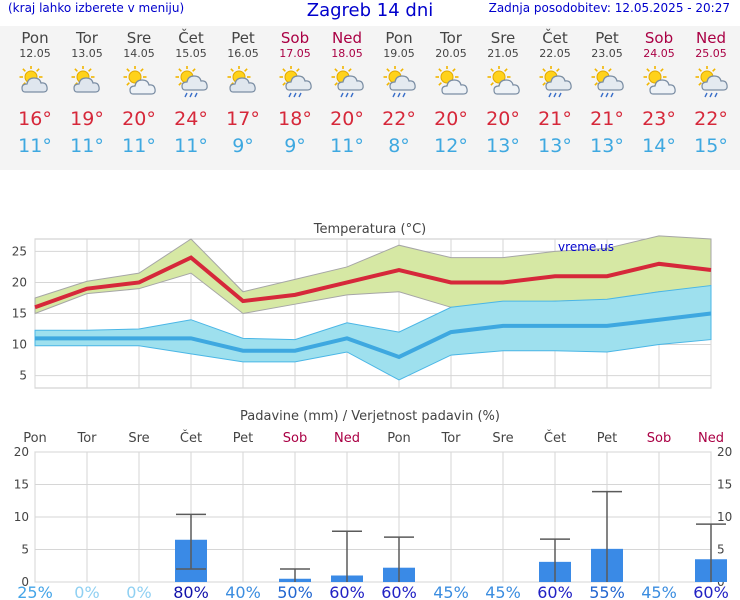 The width and height of the screenshot is (740, 600). What do you see at coordinates (295, 591) in the screenshot?
I see `precipitation-probability: 50%` at bounding box center [295, 591].